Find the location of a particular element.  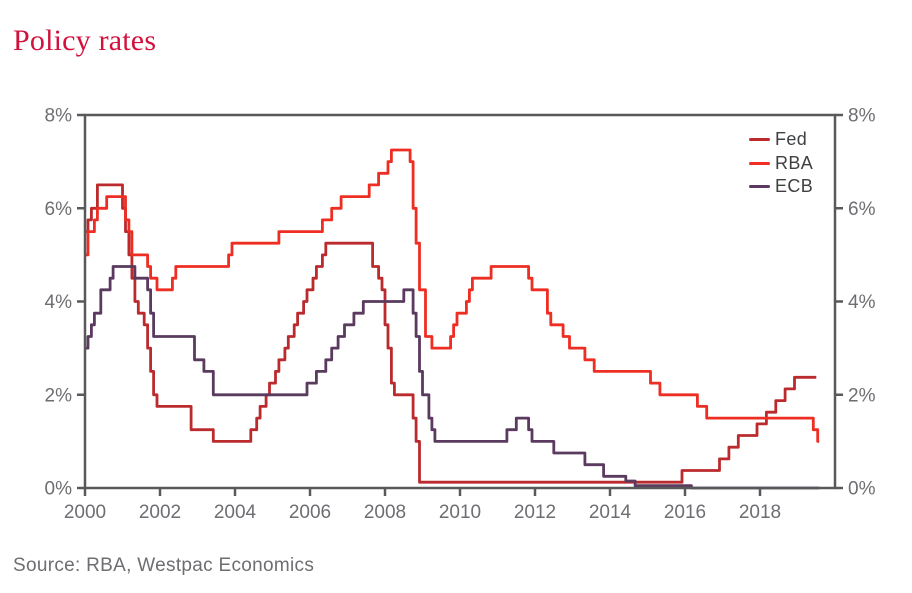

legend-label: RBA is located at coordinates (794, 162).